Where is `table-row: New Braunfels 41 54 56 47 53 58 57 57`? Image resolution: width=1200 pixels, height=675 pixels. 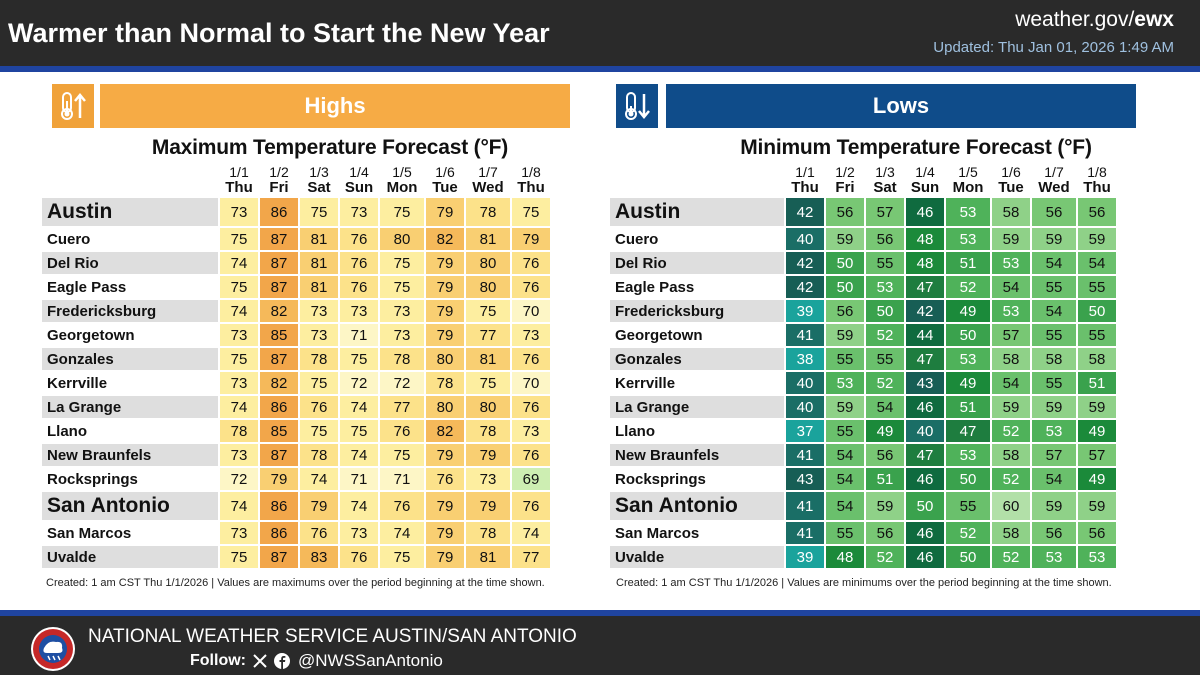 table-row: New Braunfels 41 54 56 47 53 58 57 57 is located at coordinates (863, 455).